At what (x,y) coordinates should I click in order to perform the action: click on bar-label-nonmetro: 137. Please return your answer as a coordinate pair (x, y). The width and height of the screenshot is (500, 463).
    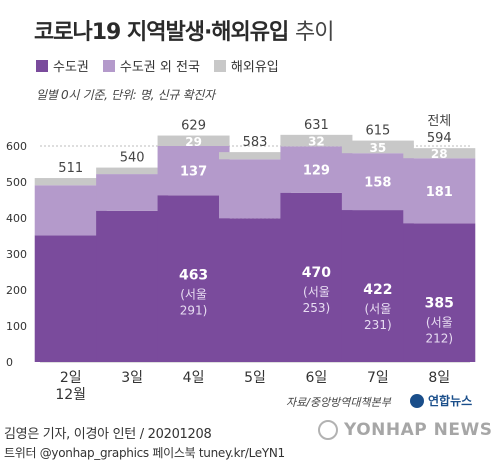
    Looking at the image, I should click on (193, 172).